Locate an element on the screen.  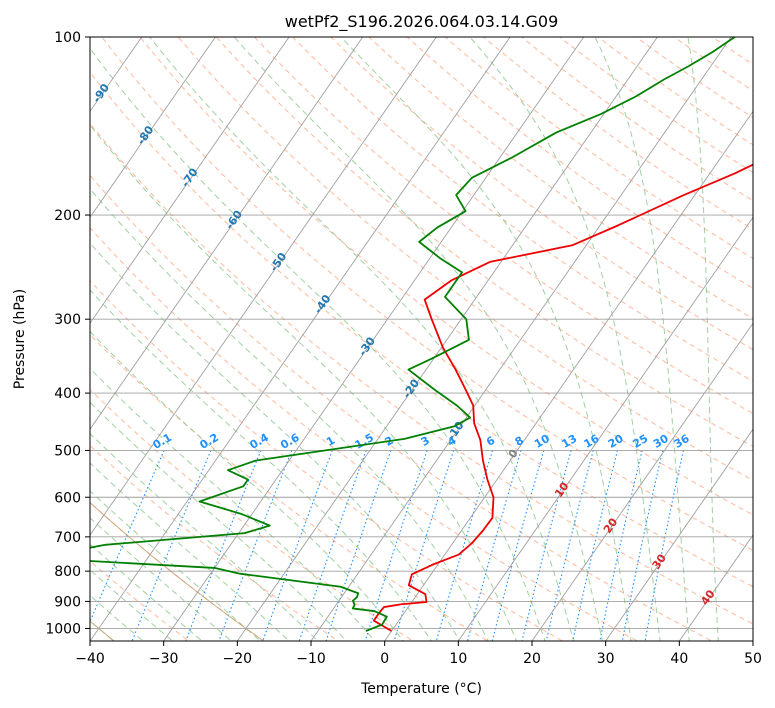
x-tick-label: −40 is located at coordinates (90, 659).